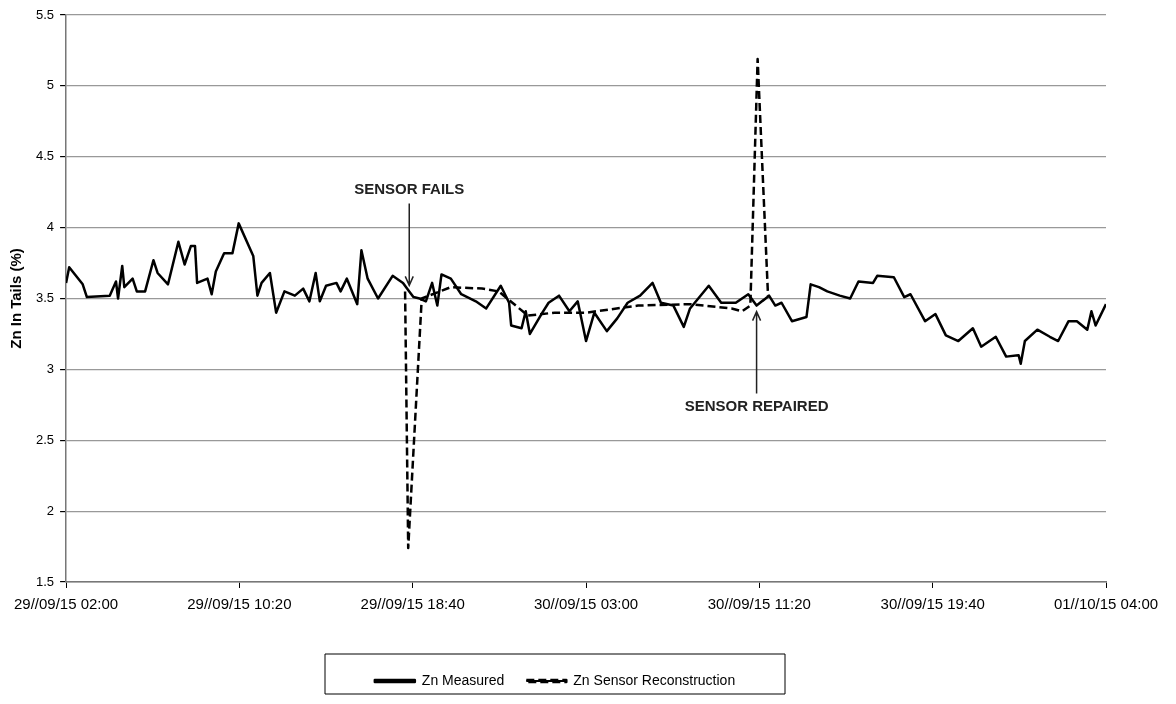 This screenshot has height=704, width=1176. I want to click on y-tick-label: 2.5, so click(45, 439).